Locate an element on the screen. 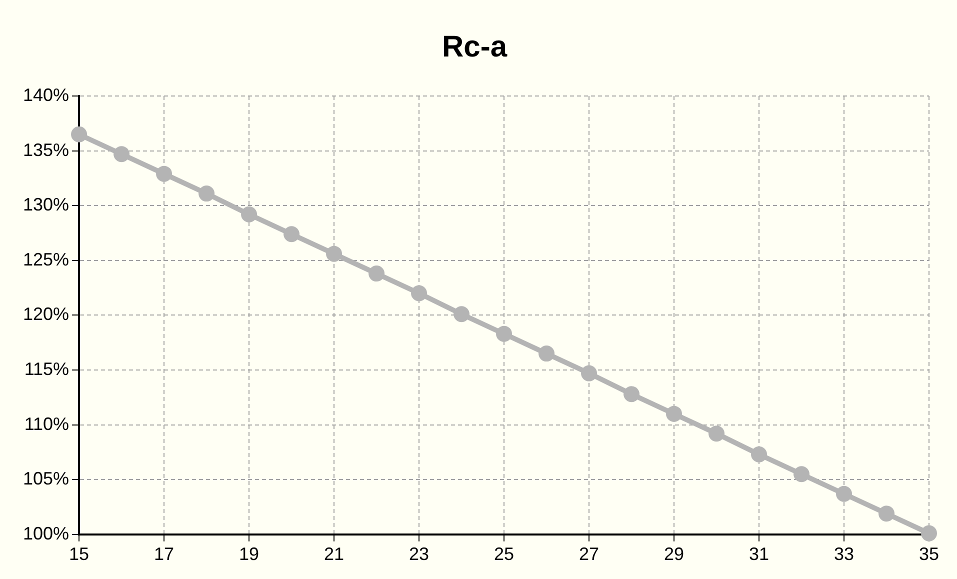 The image size is (957, 579). y-tick-label: 130% is located at coordinates (46, 204).